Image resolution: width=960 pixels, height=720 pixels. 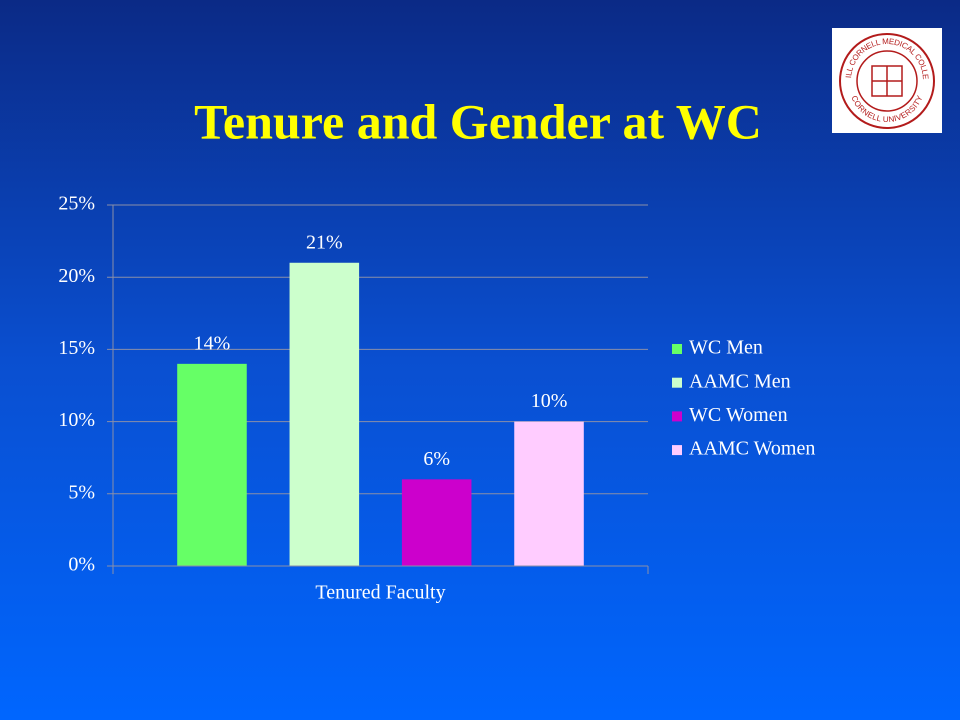 I want to click on y-tick-label: 25%, so click(x=76, y=204).